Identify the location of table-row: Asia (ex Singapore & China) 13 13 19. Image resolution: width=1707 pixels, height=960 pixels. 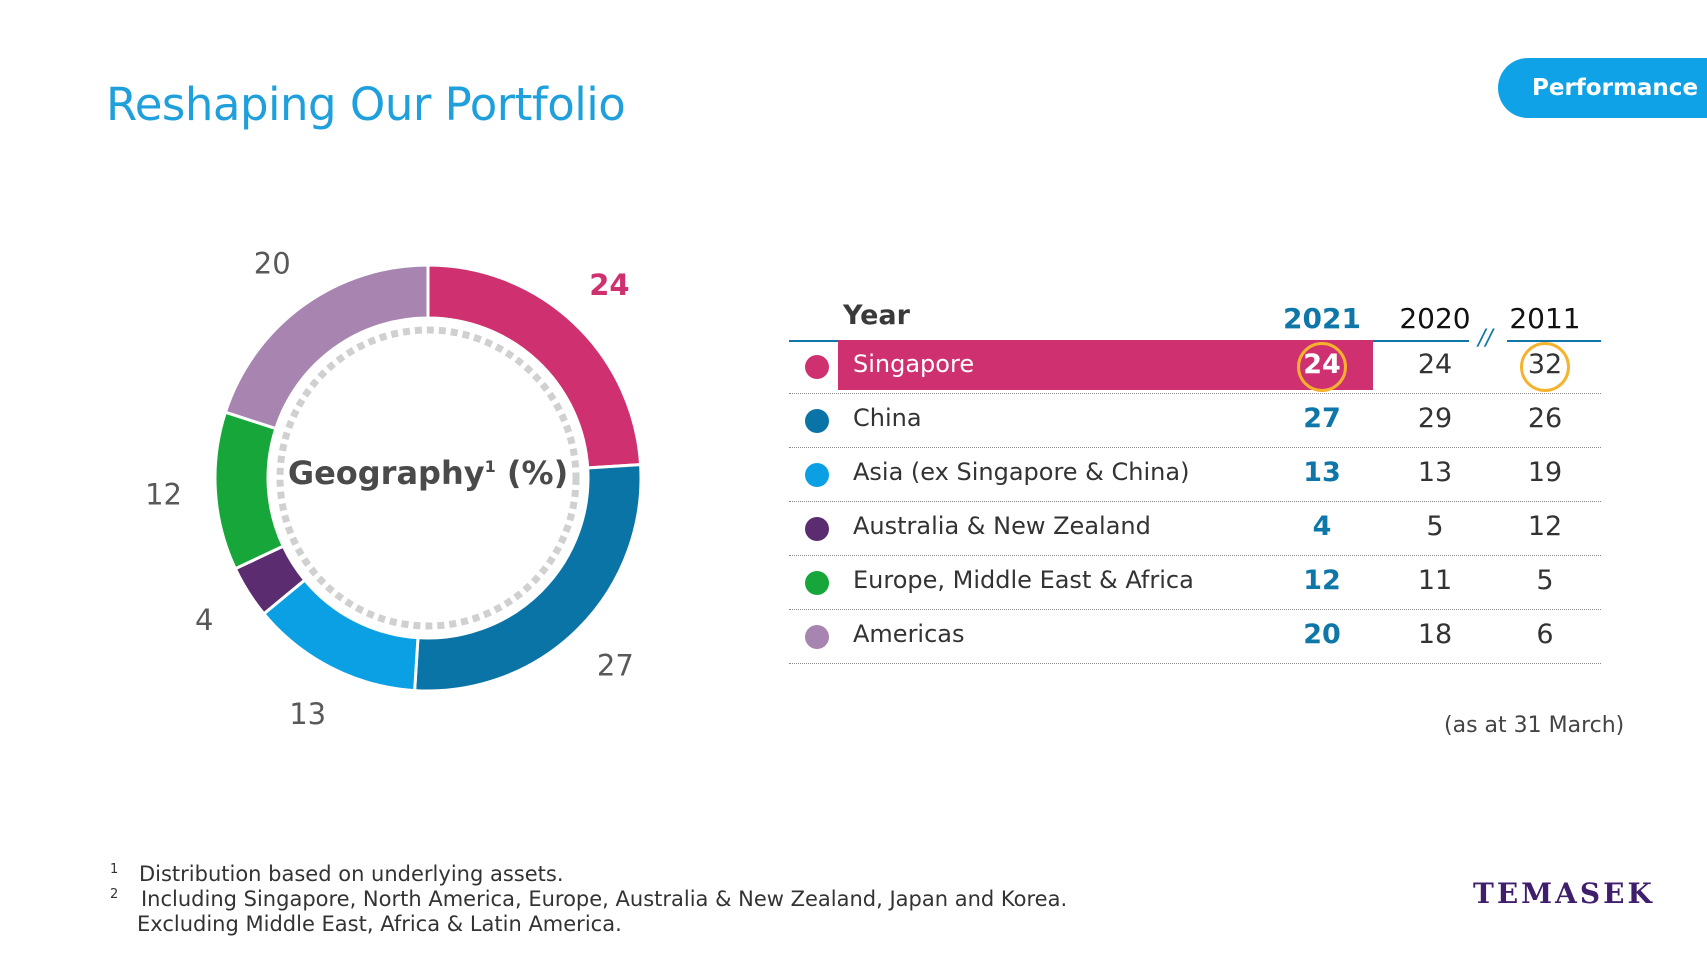
(1195, 475).